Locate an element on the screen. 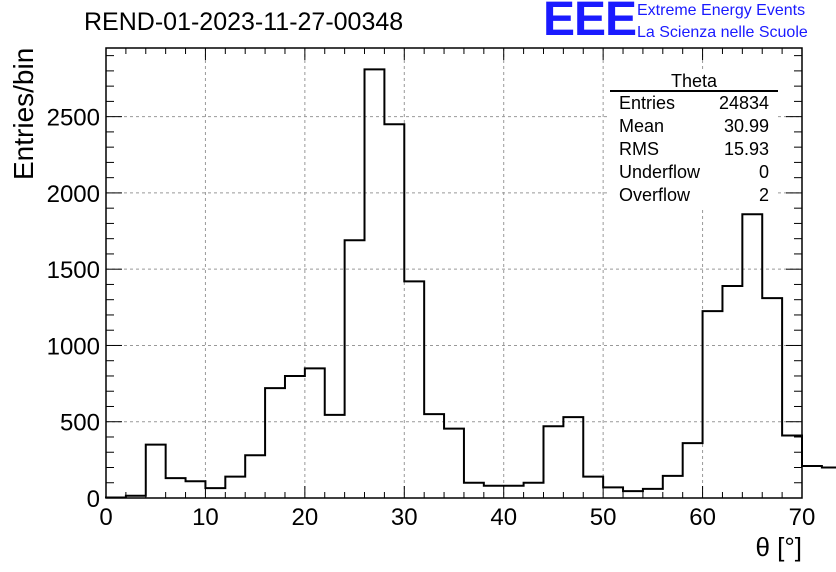 This screenshot has height=572, width=836. x-tick-label: 60 is located at coordinates (702, 517).